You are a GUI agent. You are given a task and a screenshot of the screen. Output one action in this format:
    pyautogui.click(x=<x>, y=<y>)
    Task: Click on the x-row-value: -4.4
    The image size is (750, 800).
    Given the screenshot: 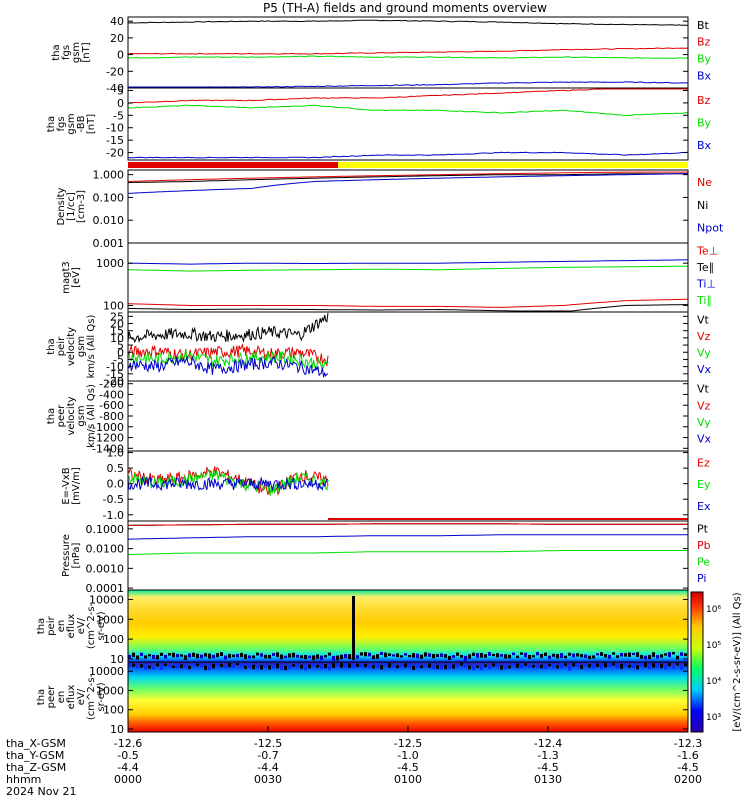 What is the action you would take?
    pyautogui.click(x=127, y=767)
    